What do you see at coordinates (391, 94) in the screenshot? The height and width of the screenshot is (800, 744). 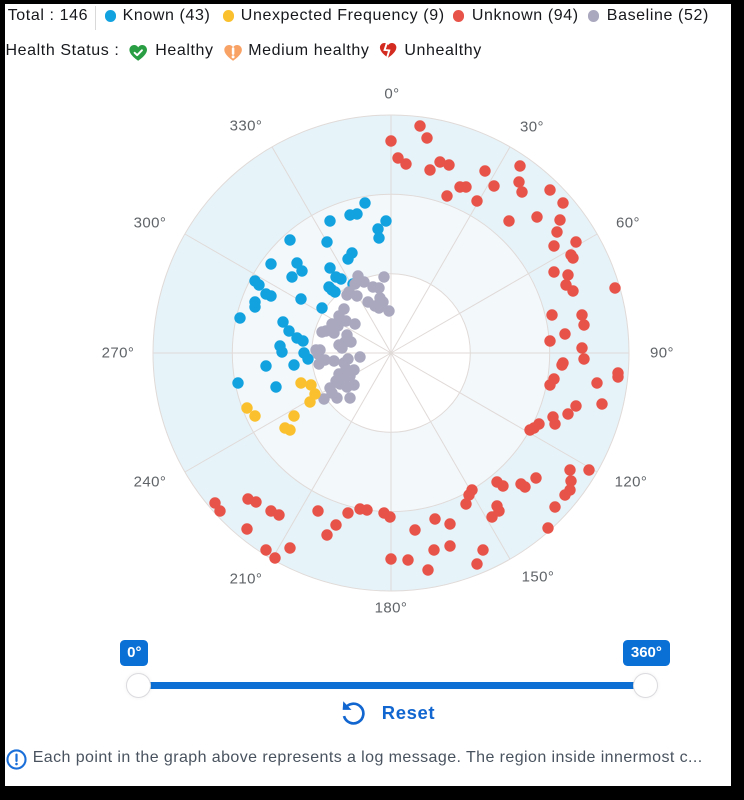 I see `svg-text: 0°` at bounding box center [391, 94].